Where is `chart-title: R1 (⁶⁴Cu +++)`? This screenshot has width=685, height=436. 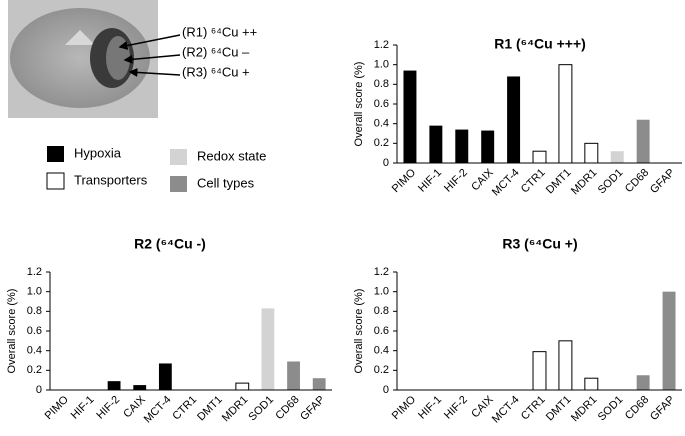 chart-title: R1 (⁶⁴Cu +++) is located at coordinates (540, 44).